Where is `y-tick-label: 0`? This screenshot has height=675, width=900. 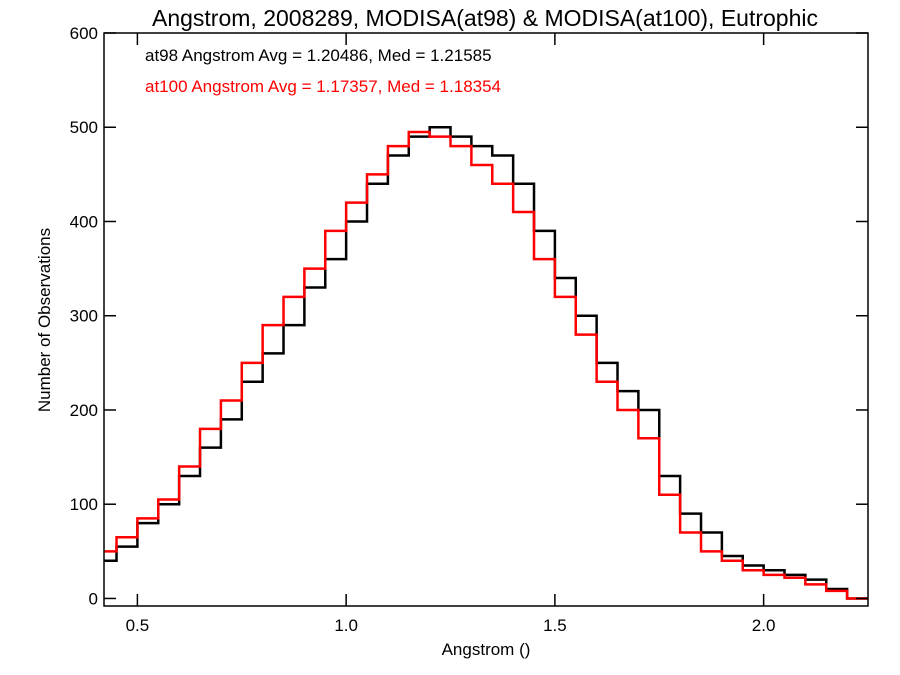 y-tick-label: 0 is located at coordinates (93, 598).